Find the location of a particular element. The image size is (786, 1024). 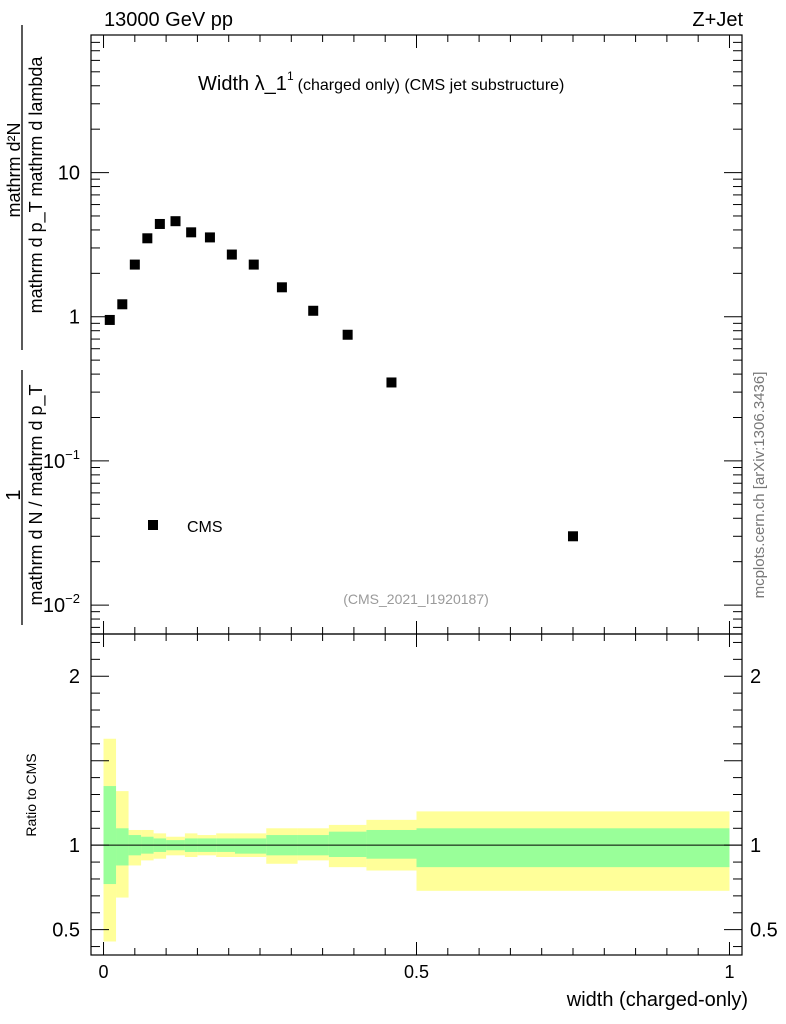

analysis-tag: (CMS_2021_I1920187) is located at coordinates (416, 599).